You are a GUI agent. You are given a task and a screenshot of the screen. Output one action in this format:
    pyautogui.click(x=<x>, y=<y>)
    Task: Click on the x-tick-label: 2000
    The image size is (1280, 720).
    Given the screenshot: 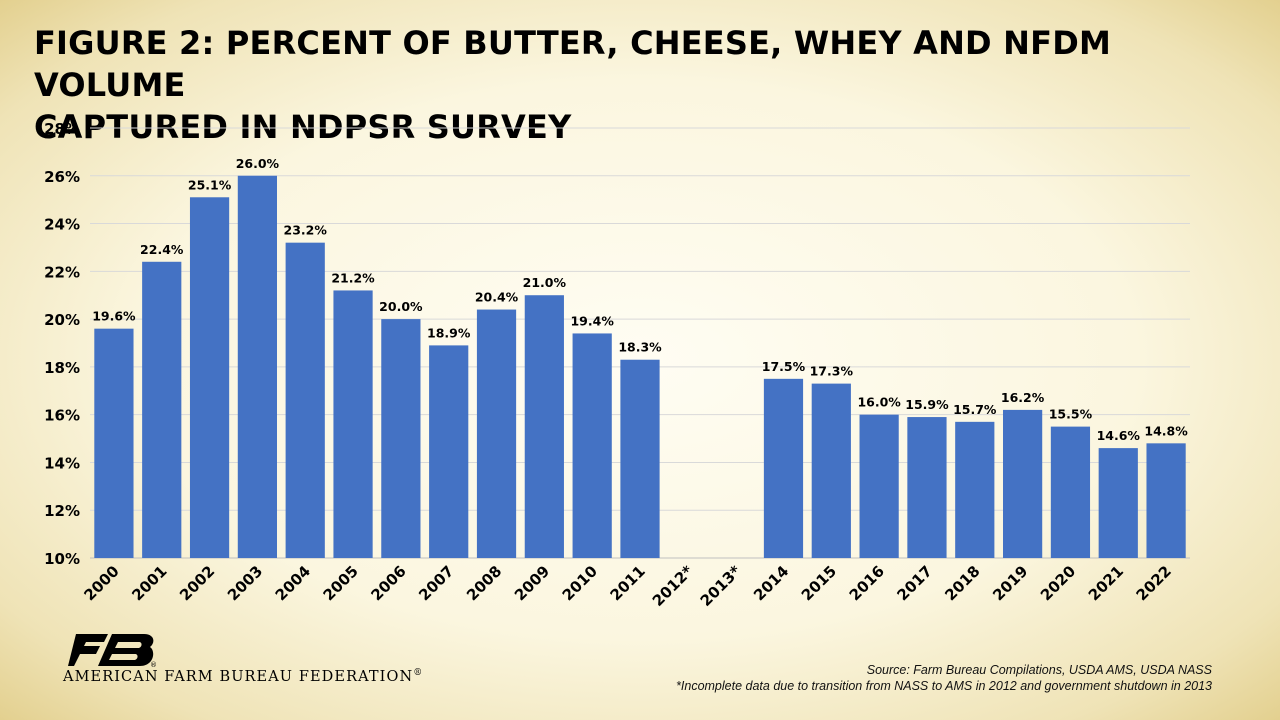 What is the action you would take?
    pyautogui.click(x=101, y=583)
    